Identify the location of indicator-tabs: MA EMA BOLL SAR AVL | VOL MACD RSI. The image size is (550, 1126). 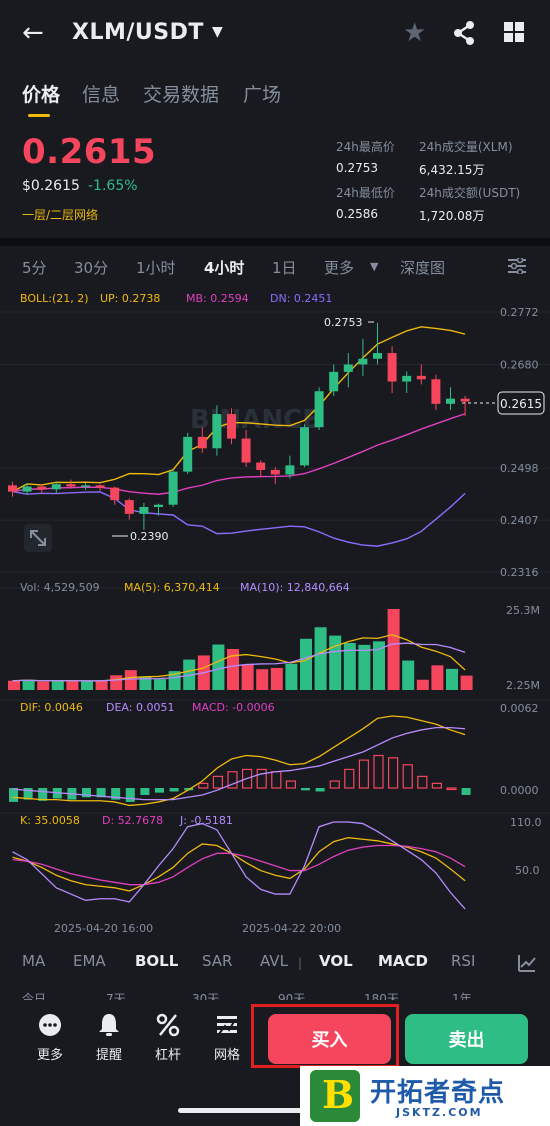
(275, 963).